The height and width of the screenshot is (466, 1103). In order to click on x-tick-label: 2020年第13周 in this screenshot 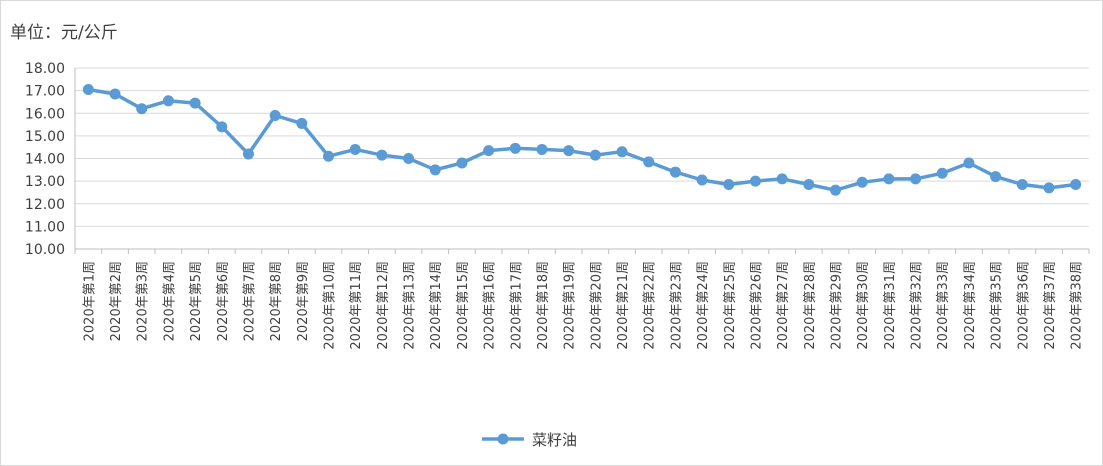, I will do `click(410, 305)`.